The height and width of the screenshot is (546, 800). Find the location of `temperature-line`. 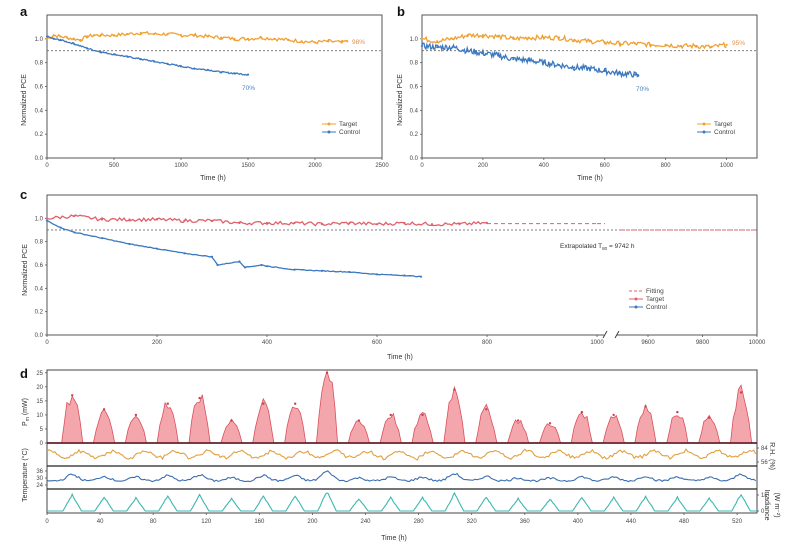

temperature-line is located at coordinates (401, 476).